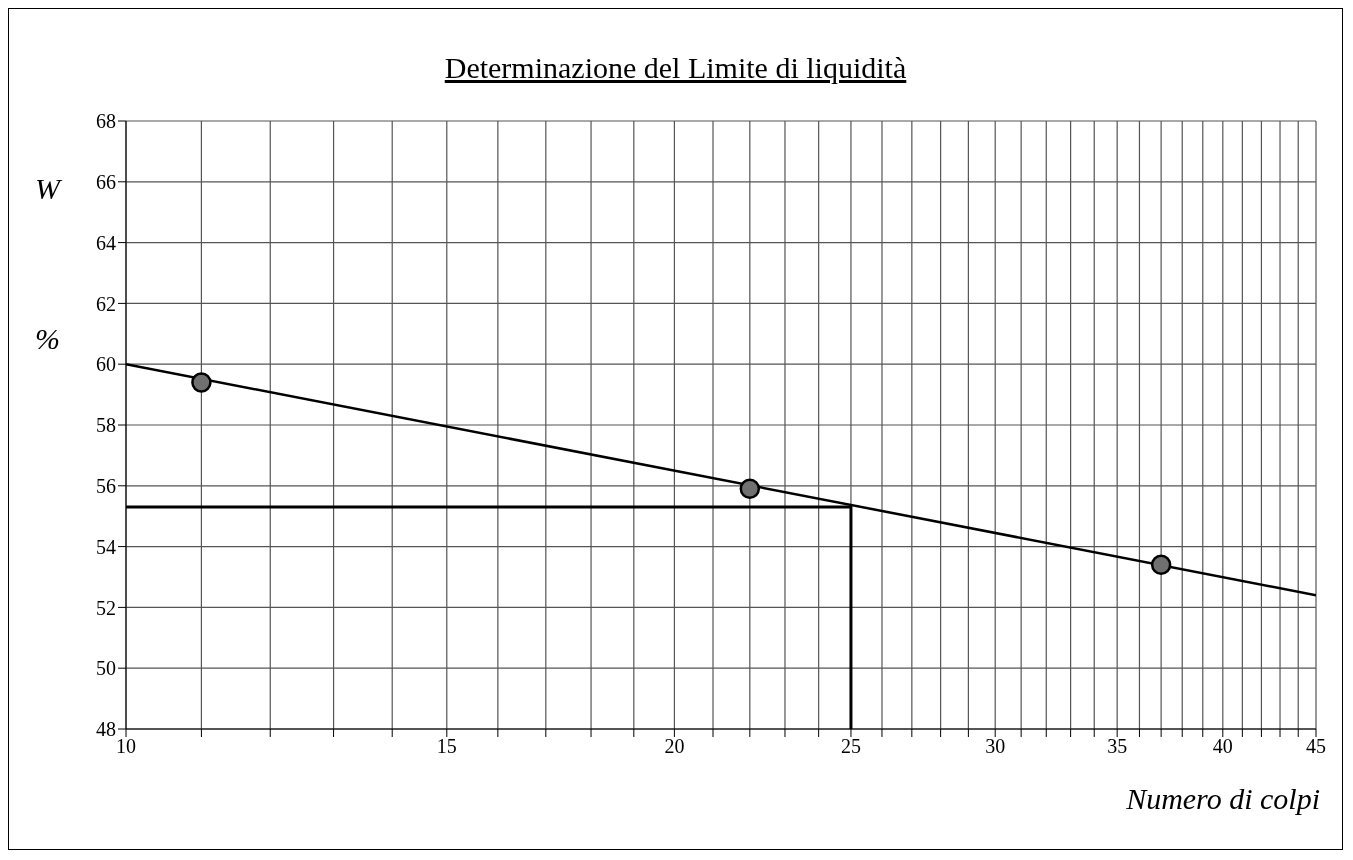  I want to click on y-tick-label: 60, so click(106, 364).